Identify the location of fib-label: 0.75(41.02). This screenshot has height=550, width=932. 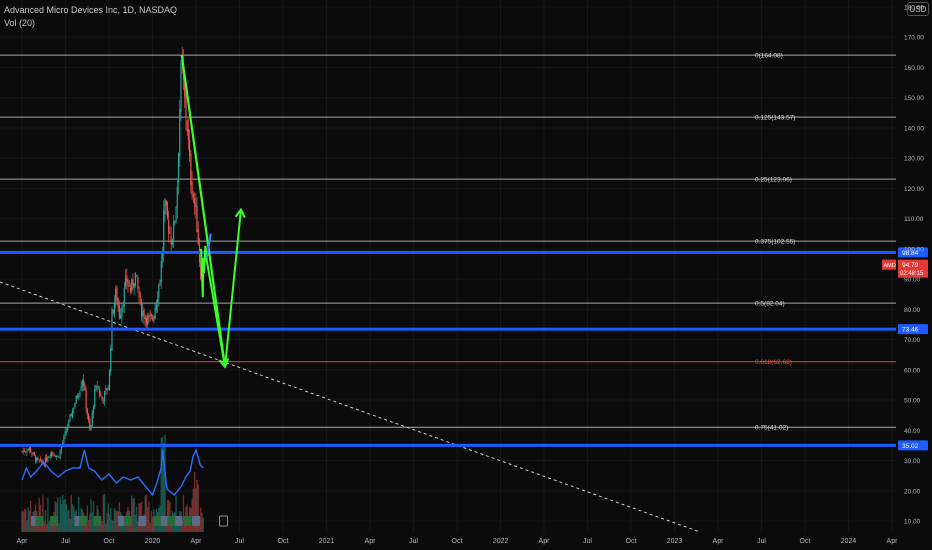
(771, 428).